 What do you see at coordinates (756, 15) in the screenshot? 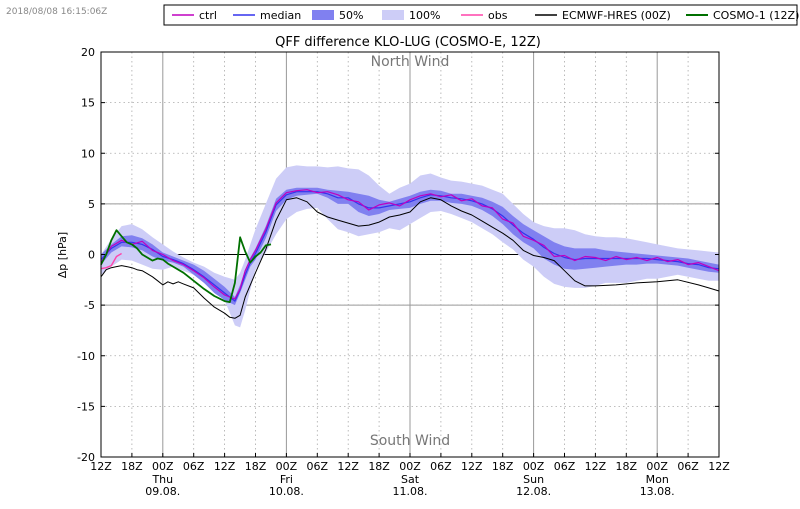
I see `legend-label: COSMO-1 (12Z)` at bounding box center [756, 15].